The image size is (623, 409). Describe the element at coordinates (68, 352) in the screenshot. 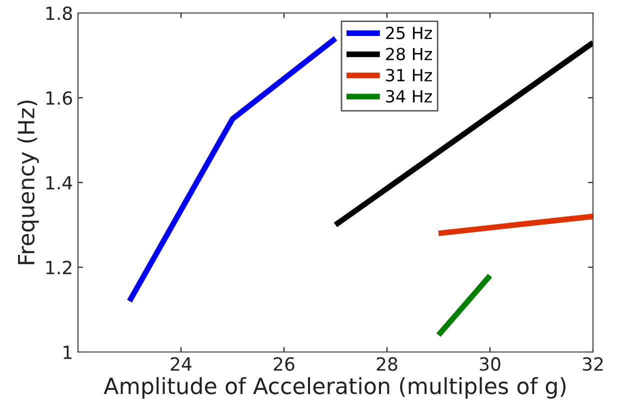

I see `y-tick-label: 1` at that location.